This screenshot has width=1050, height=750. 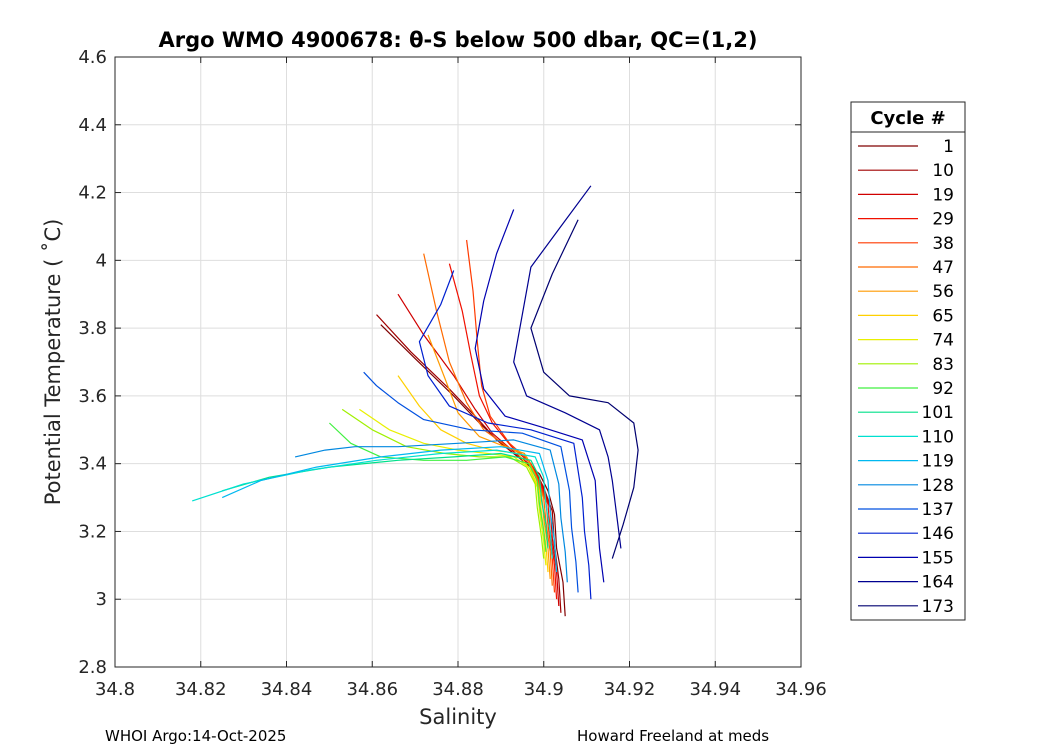 What do you see at coordinates (630, 689) in the screenshot?
I see `x-tick-label: 34.92` at bounding box center [630, 689].